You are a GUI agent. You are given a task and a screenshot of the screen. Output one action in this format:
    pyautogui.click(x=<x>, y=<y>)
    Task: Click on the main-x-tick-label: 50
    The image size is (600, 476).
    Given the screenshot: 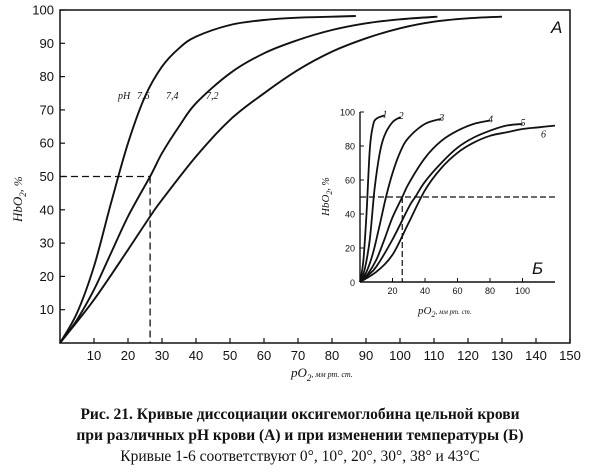 What is the action you would take?
    pyautogui.click(x=230, y=355)
    